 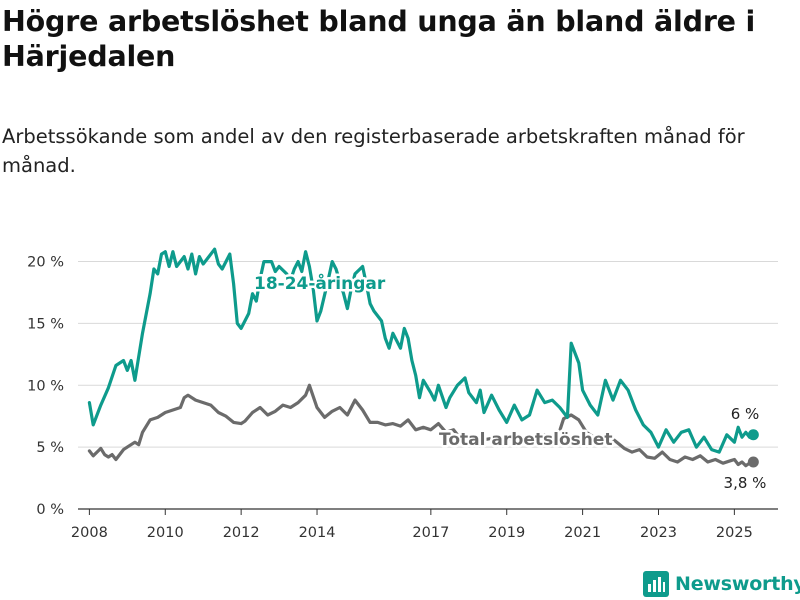 What do you see at coordinates (50, 448) in the screenshot?
I see `y-tick-label: 5 %` at bounding box center [50, 448].